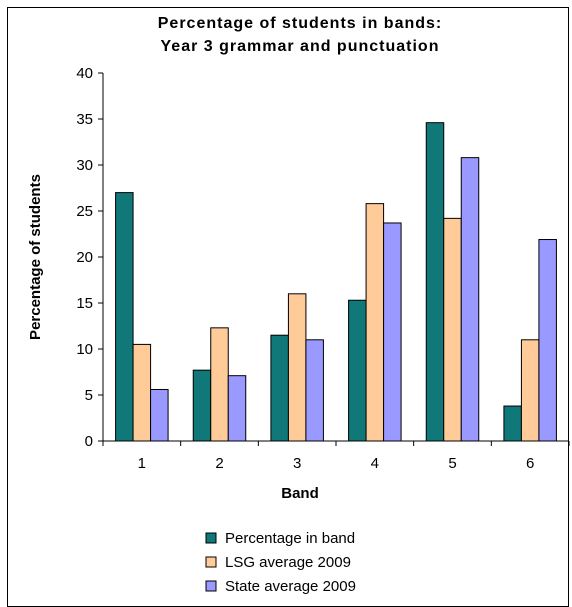  What do you see at coordinates (35, 257) in the screenshot?
I see `y-axis-title: Percentage of students` at bounding box center [35, 257].